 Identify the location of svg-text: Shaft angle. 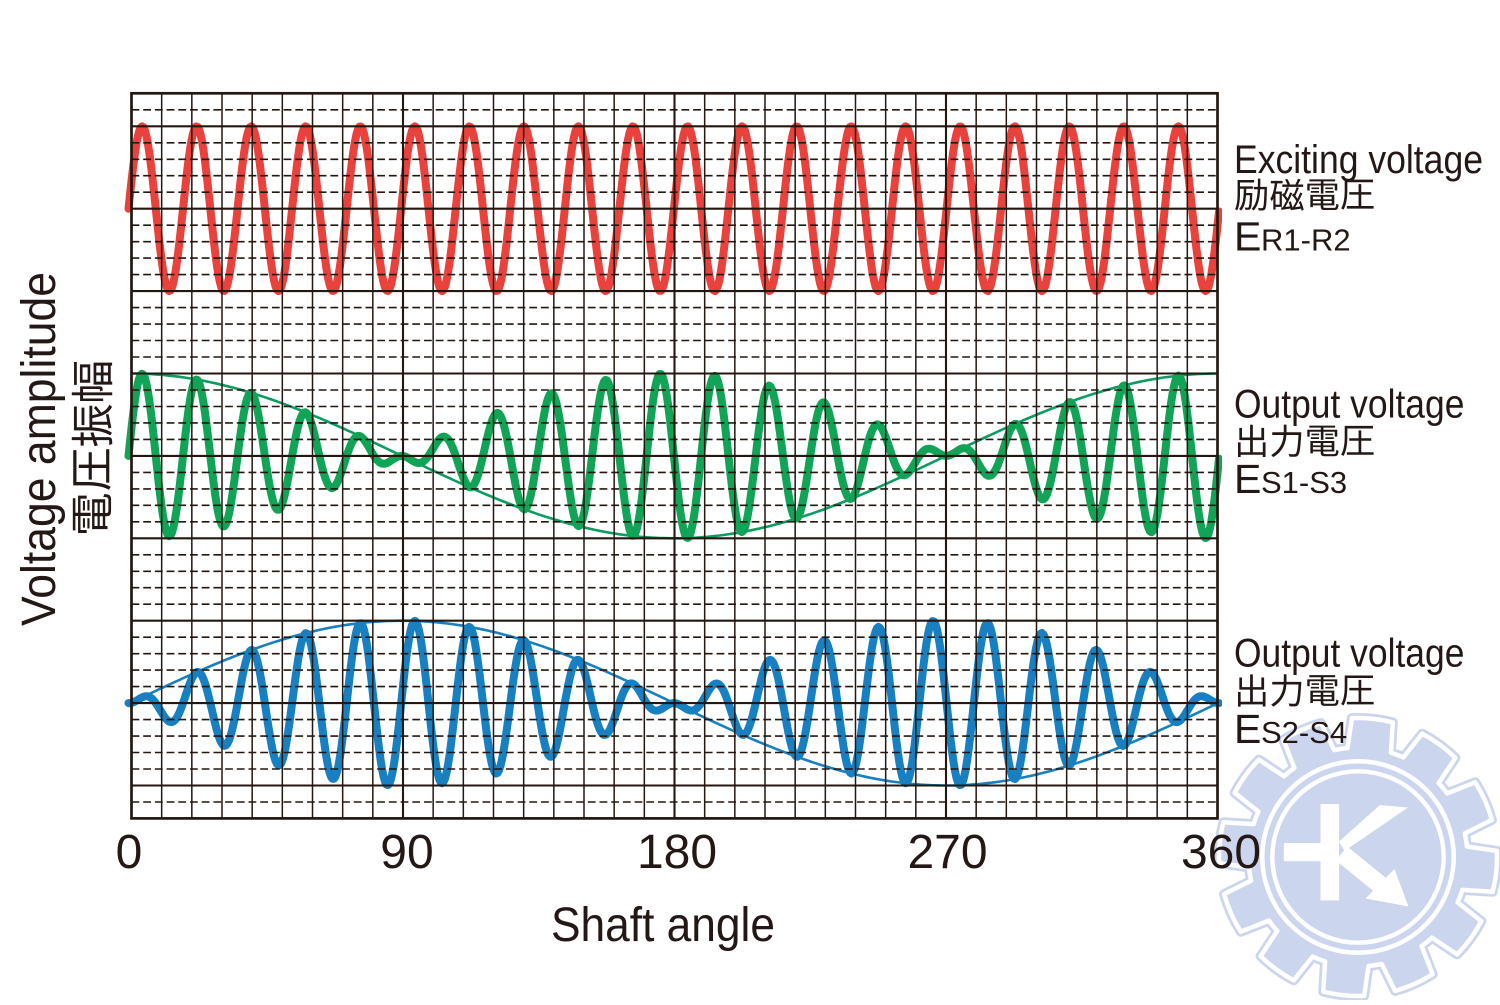
(663, 925).